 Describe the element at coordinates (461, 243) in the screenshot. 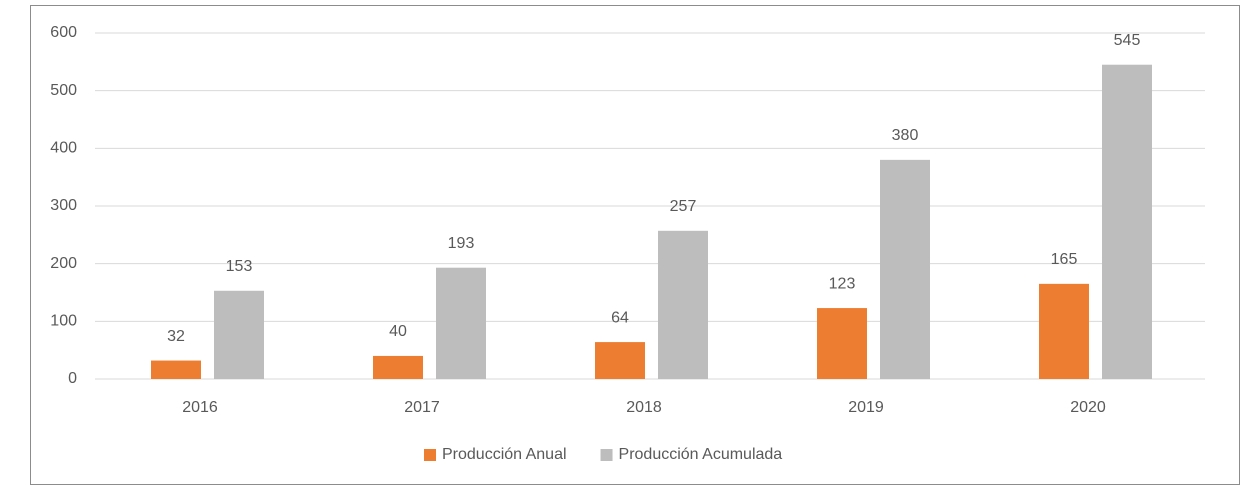

I see `data-label: 193` at that location.